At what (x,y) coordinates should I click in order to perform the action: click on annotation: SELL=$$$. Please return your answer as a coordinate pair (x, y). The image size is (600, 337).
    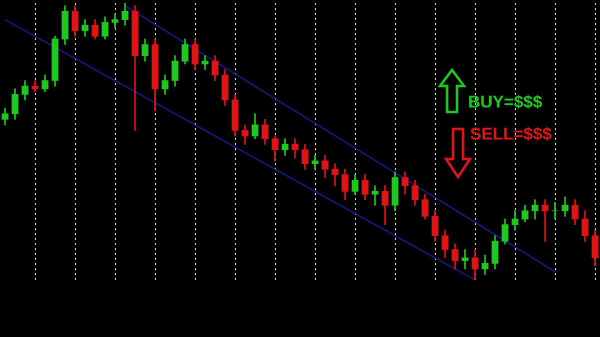
    Looking at the image, I should click on (511, 134).